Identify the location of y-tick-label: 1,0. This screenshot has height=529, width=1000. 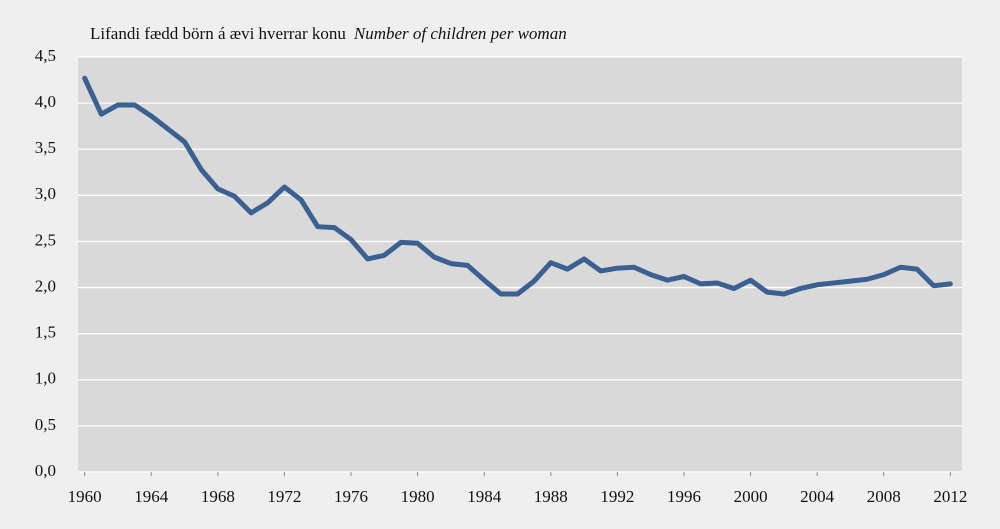
(45, 378).